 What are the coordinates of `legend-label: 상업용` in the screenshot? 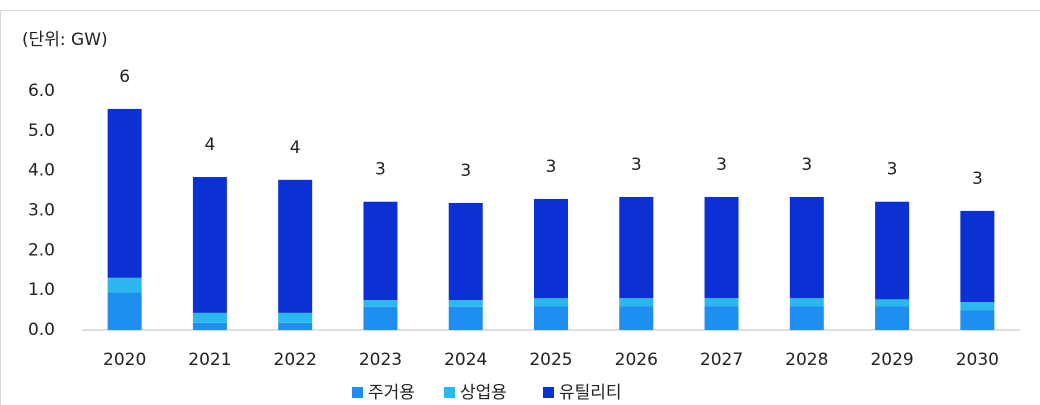 It's located at (483, 393).